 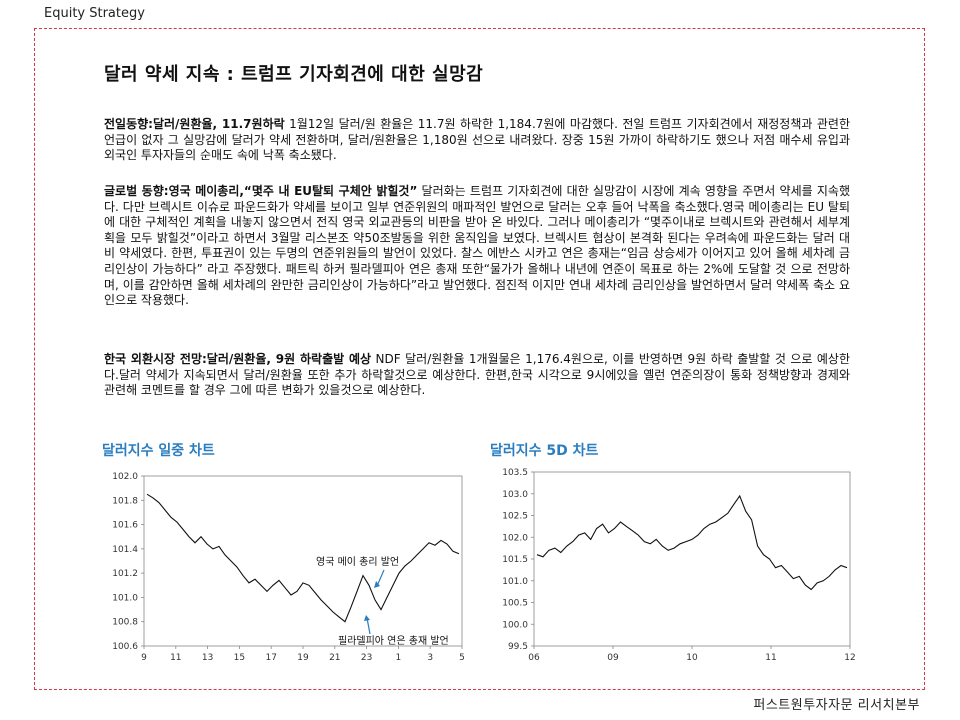 What do you see at coordinates (430, 658) in the screenshot?
I see `x-tick-label: 3` at bounding box center [430, 658].